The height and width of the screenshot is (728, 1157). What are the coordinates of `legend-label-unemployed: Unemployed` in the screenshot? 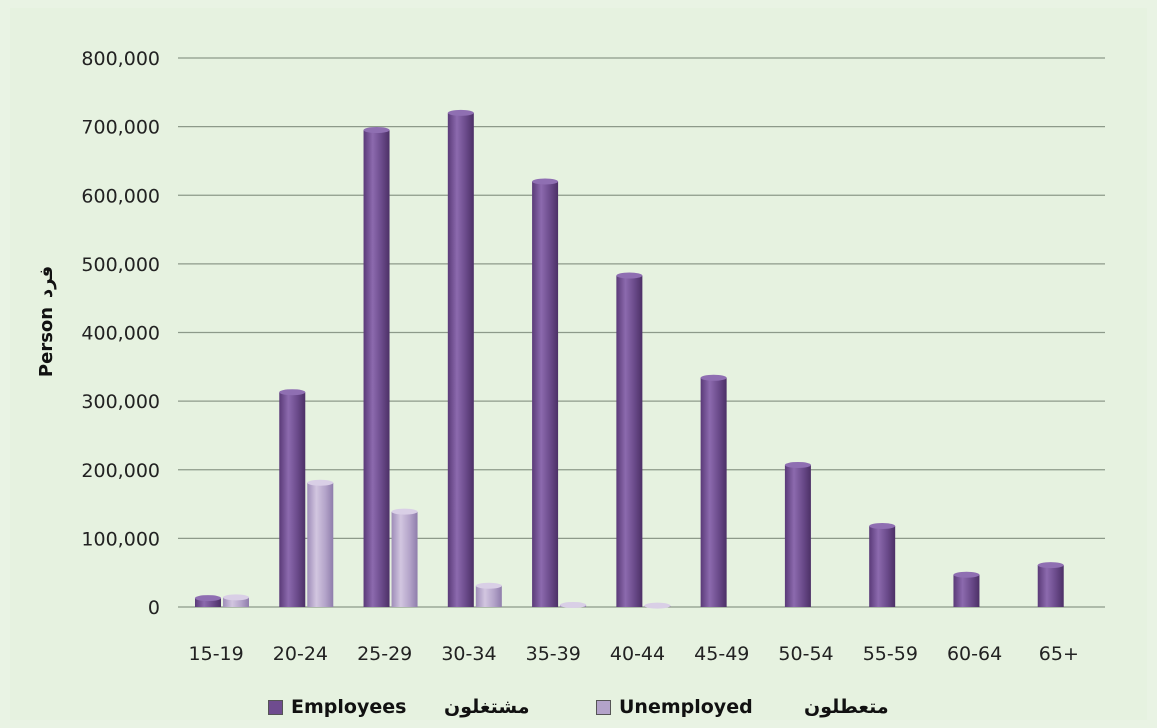 It's located at (686, 707).